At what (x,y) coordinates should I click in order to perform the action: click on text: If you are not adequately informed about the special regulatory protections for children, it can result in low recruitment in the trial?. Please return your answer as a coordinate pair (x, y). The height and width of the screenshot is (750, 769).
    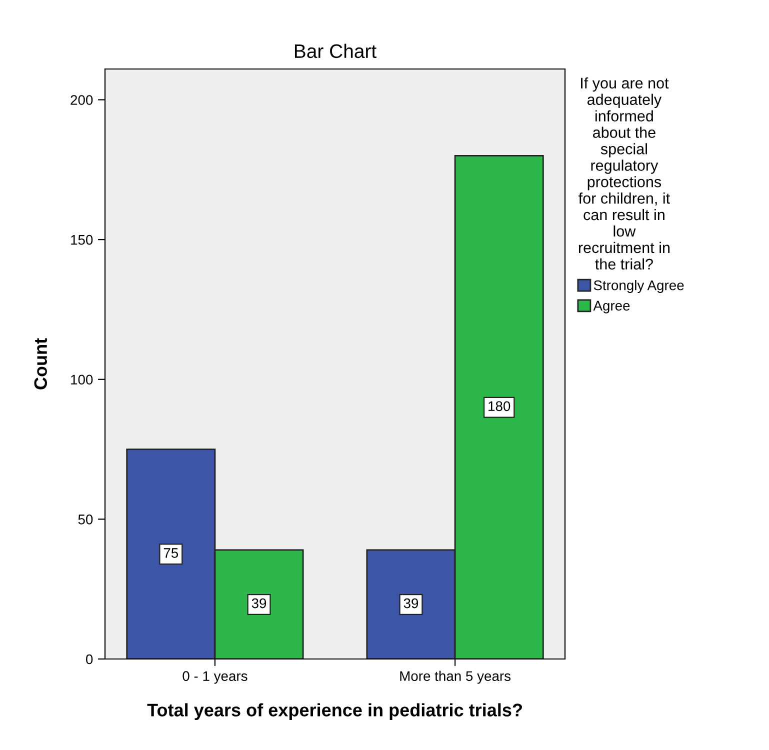
    Looking at the image, I should click on (624, 173).